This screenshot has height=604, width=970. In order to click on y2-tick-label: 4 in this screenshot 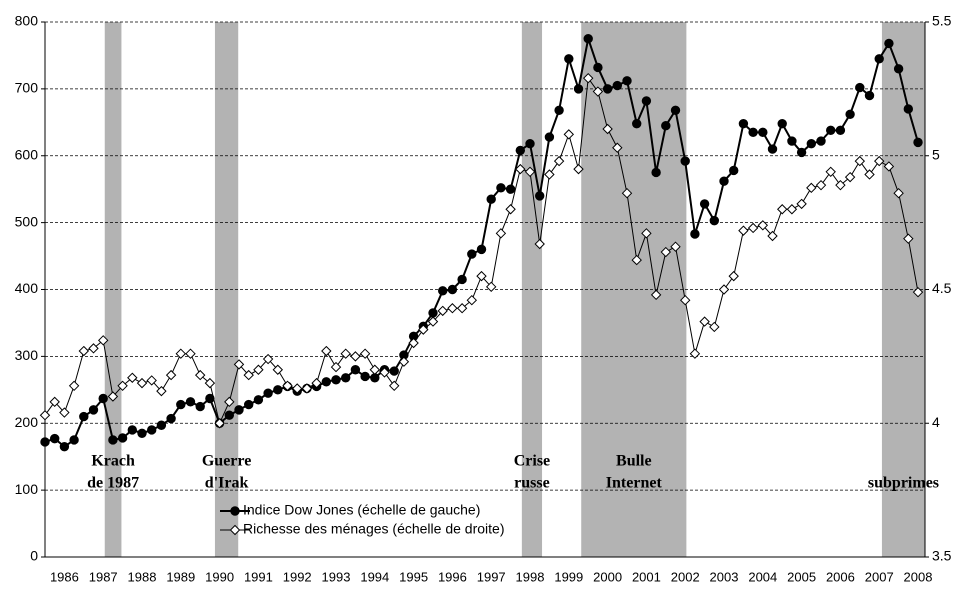, I will do `click(936, 422)`.